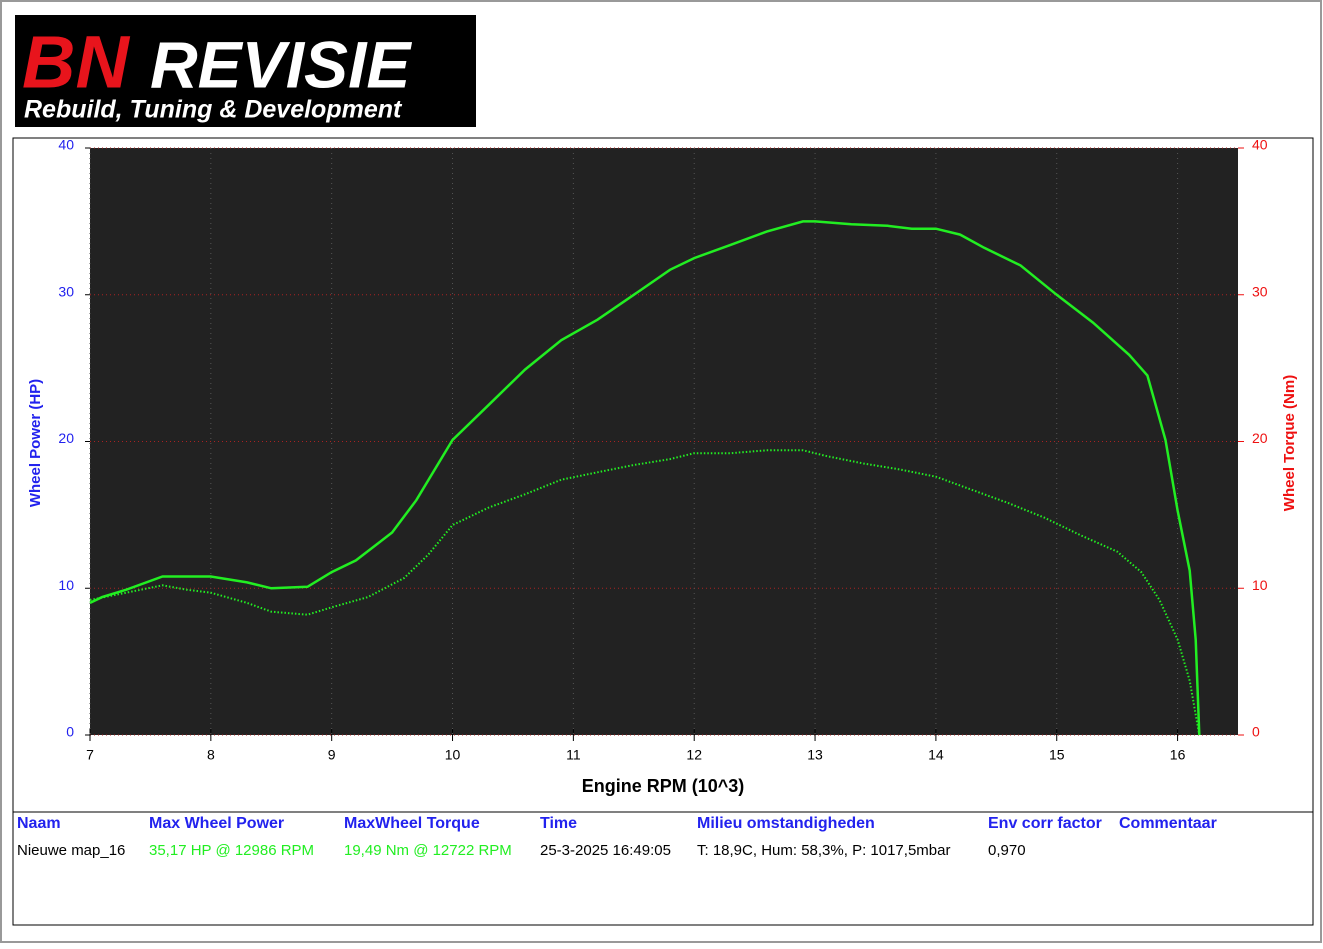  Describe the element at coordinates (66, 145) in the screenshot. I see `y-tick-label: 40` at that location.